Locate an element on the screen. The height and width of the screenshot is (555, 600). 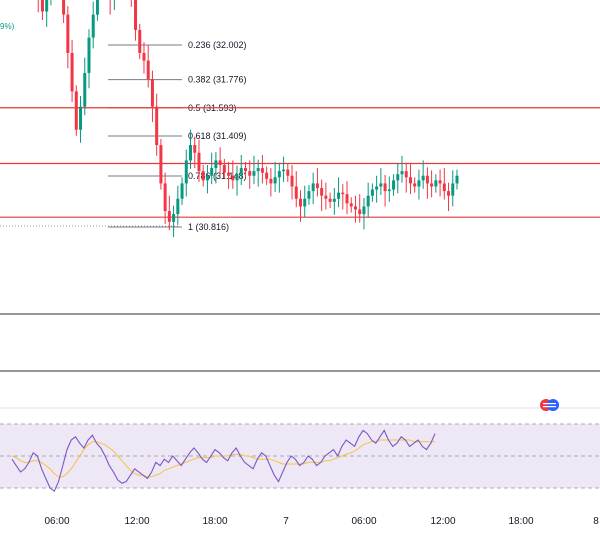
rsi-ma-line is located at coordinates (223, 458).